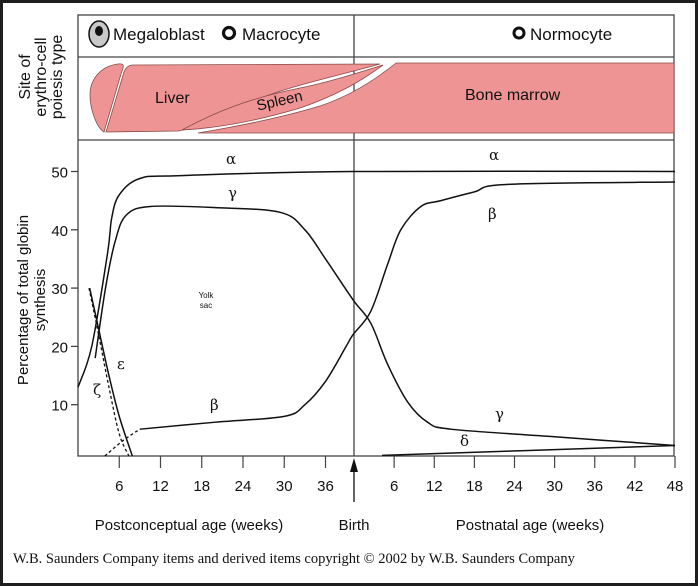 The image size is (698, 586). Describe the element at coordinates (232, 193) in the screenshot. I see `label-gamma-prenatal: γ` at that location.